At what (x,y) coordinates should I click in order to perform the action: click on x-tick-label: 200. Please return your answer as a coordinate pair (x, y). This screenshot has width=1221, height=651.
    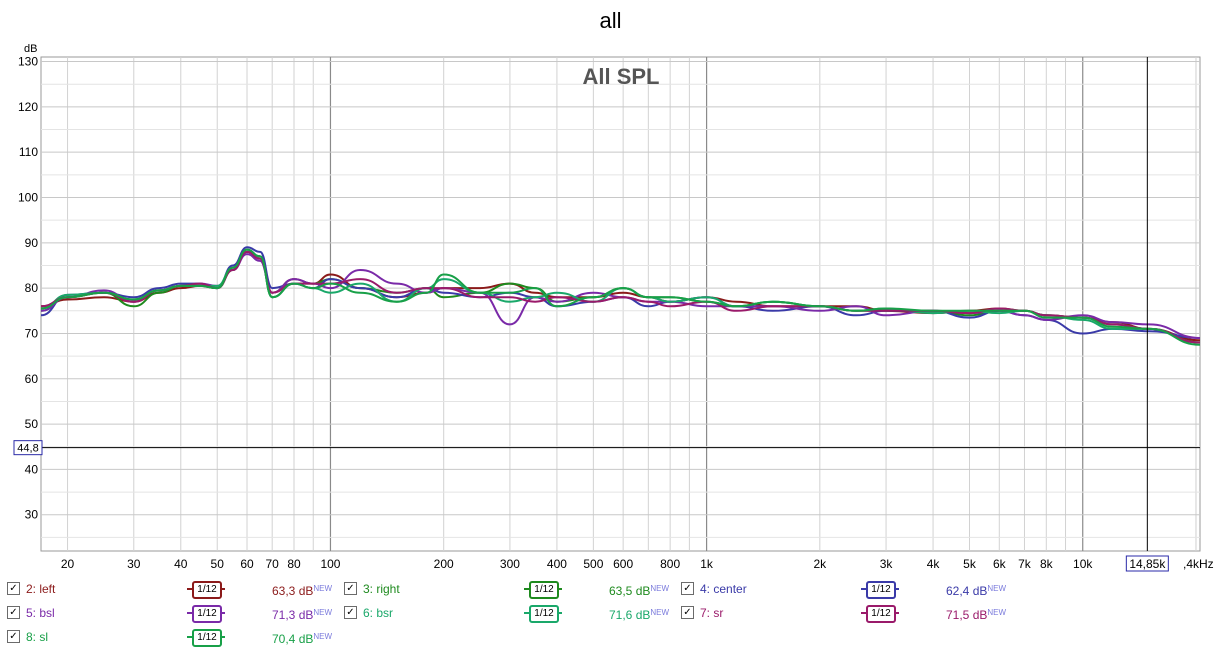
    Looking at the image, I should click on (444, 564).